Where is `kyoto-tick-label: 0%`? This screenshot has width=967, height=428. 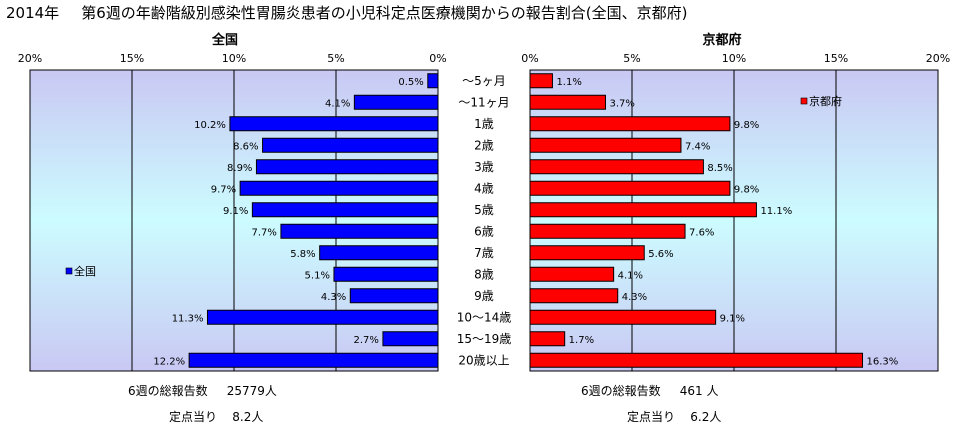 kyoto-tick-label: 0% is located at coordinates (529, 58).